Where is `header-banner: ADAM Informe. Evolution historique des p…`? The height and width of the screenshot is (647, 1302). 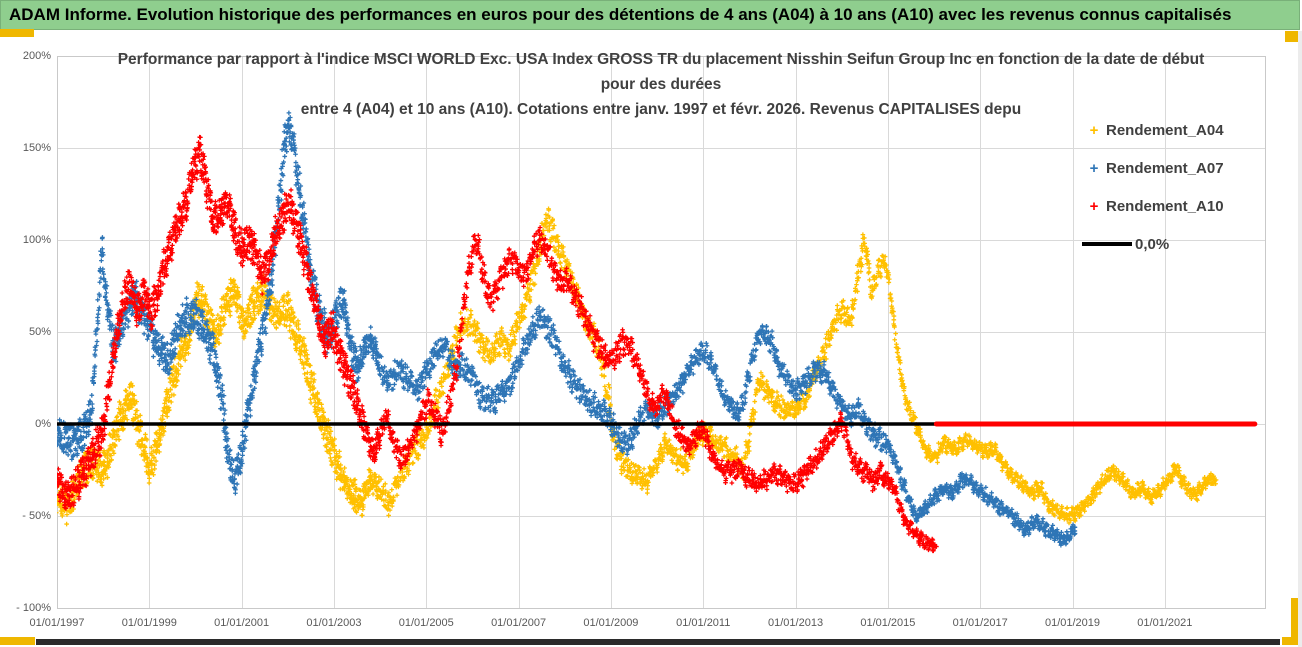 header-banner: ADAM Informe. Evolution historique des p… is located at coordinates (650, 15).